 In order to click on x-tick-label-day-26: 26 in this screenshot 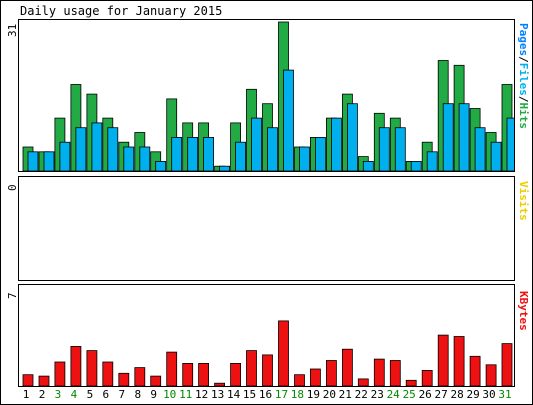, I will do `click(425, 394)`.